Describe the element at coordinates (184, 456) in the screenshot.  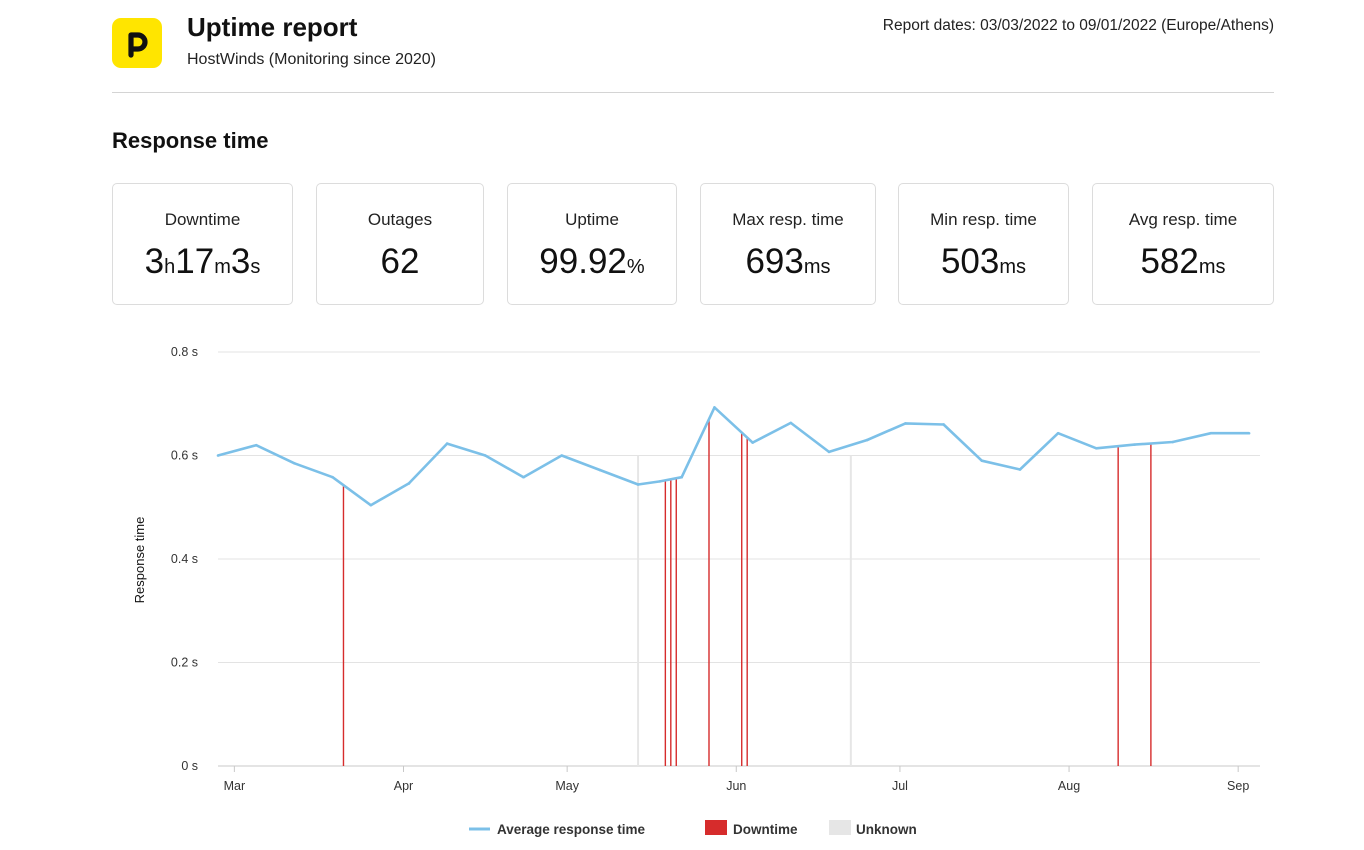
I see `y-tick-label: 0.6 s` at that location.